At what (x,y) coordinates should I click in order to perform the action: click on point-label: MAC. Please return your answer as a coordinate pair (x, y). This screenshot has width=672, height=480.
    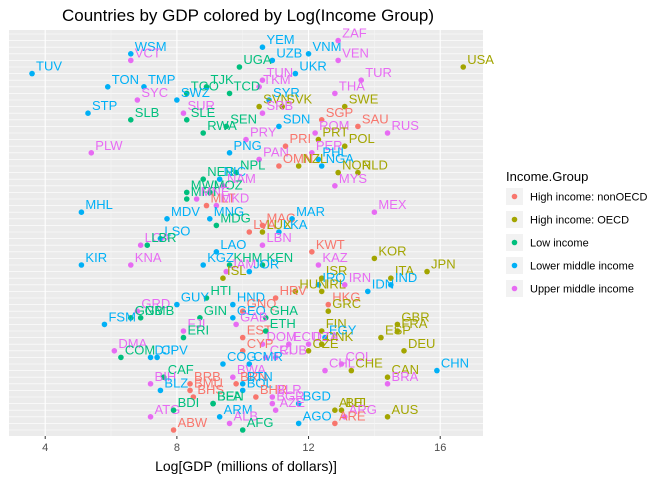
    Looking at the image, I should click on (280, 217).